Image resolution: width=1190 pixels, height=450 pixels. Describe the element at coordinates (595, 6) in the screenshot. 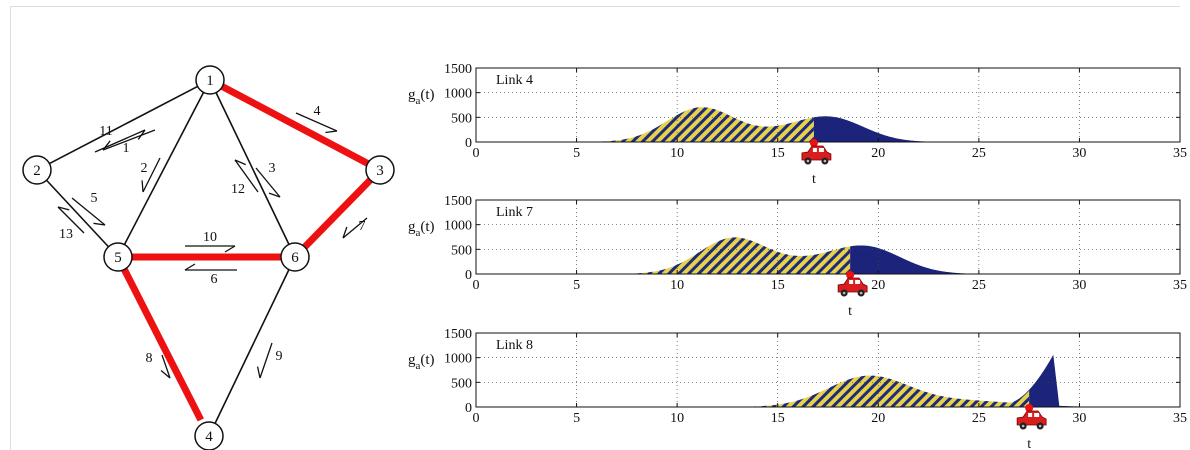

I see `frame-top-border` at that location.